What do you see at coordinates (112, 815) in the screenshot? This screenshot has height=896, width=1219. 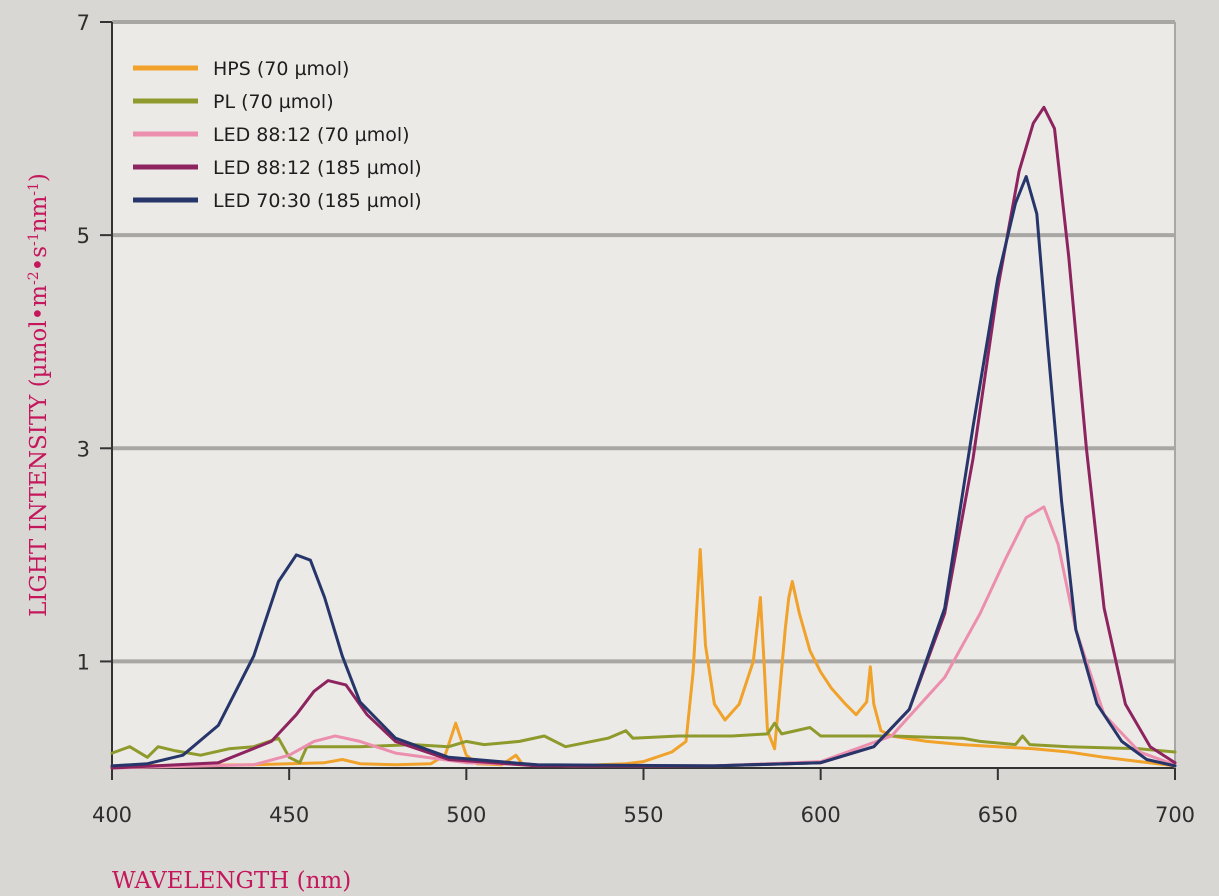 I see `x-tick-label: 400` at bounding box center [112, 815].